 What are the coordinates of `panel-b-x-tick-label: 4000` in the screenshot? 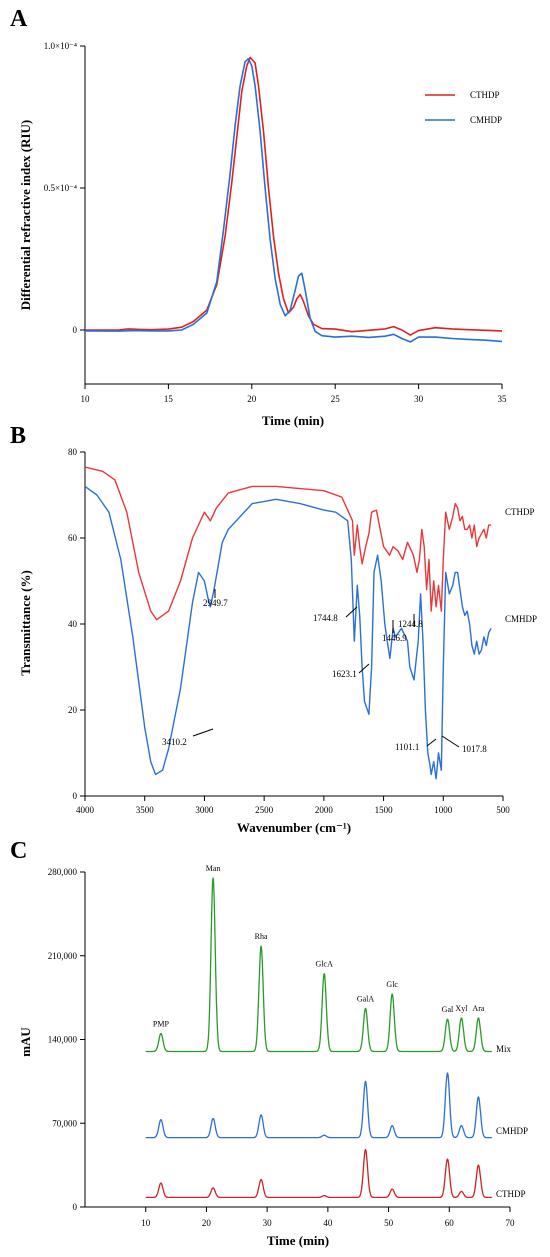 It's located at (85, 810).